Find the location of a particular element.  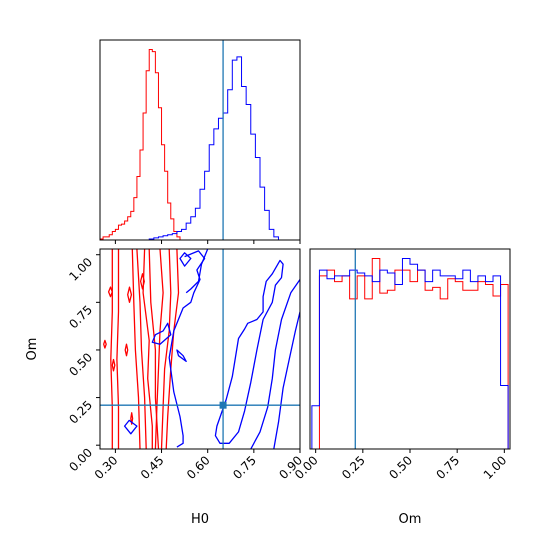

x-tick-label-H0: 0.75 is located at coordinates (244, 467).